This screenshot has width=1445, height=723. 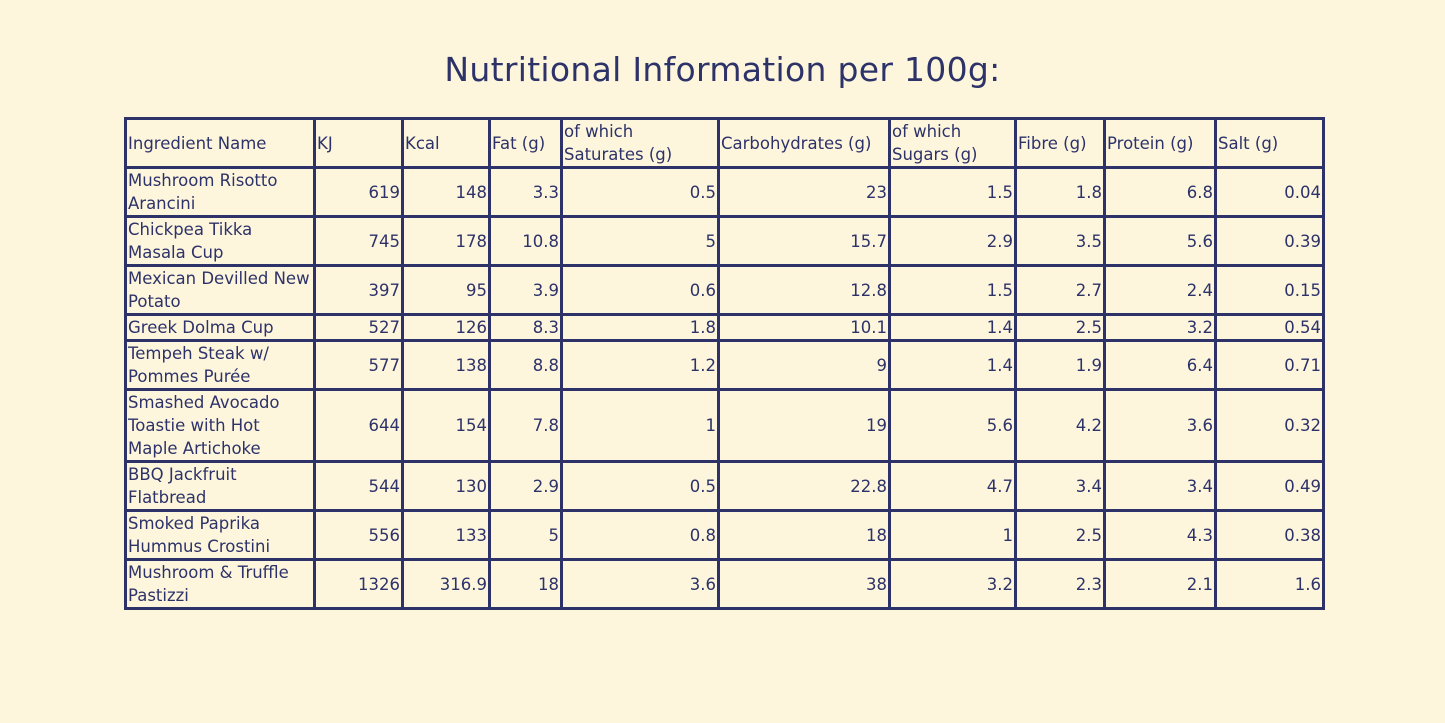 I want to click on carbohydrates-cell: 10.1, so click(x=804, y=327).